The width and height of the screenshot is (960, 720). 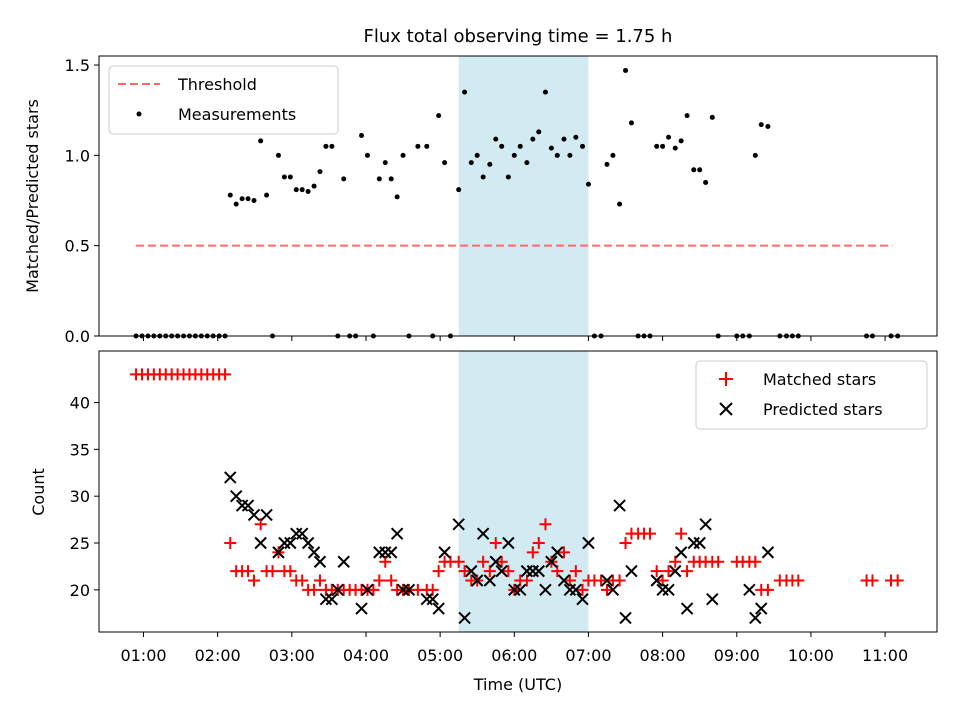 What do you see at coordinates (77, 246) in the screenshot?
I see `y-tick-label: 0.5` at bounding box center [77, 246].